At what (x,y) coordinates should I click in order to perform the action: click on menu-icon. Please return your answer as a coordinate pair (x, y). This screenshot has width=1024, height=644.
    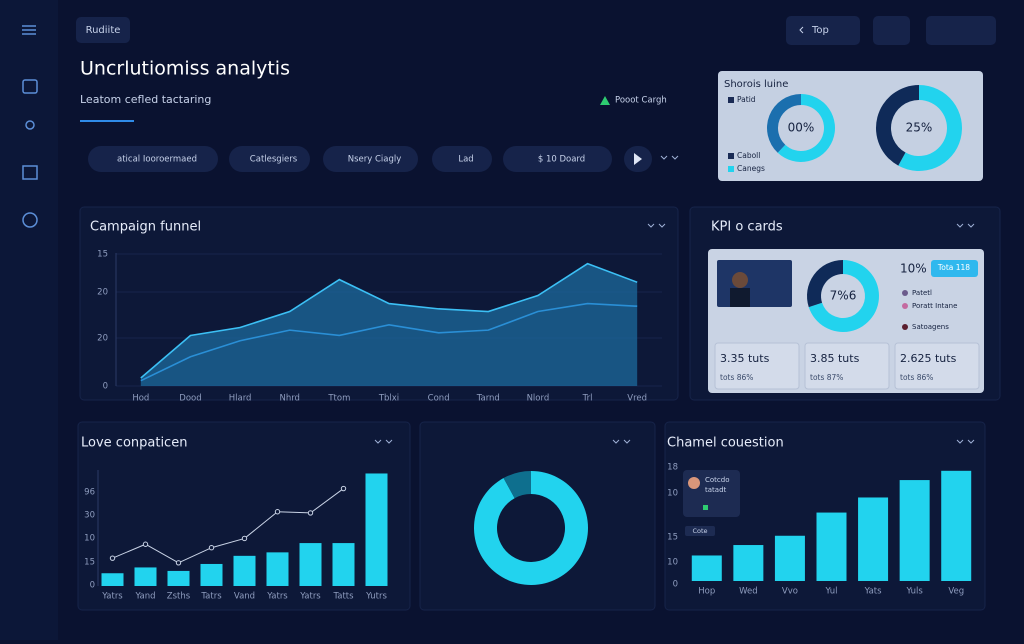
    Looking at the image, I should click on (29, 30).